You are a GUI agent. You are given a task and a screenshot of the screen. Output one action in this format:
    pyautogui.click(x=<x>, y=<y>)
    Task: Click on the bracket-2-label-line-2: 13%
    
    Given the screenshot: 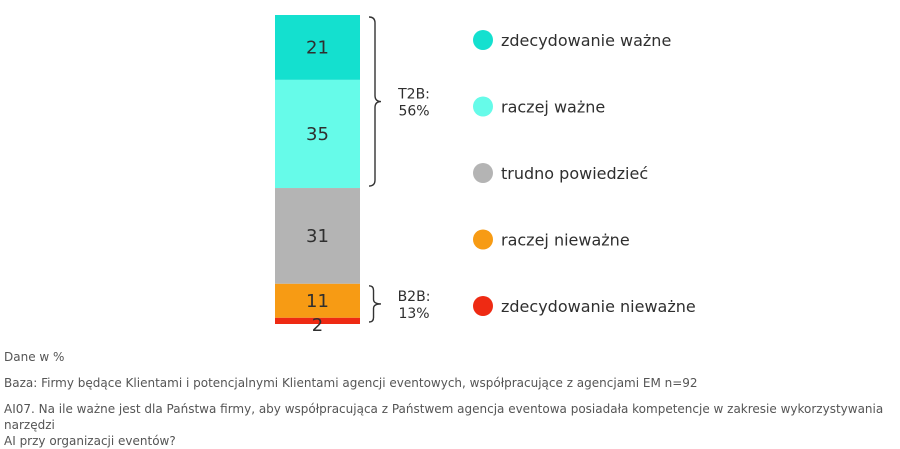 What is the action you would take?
    pyautogui.click(x=413, y=314)
    